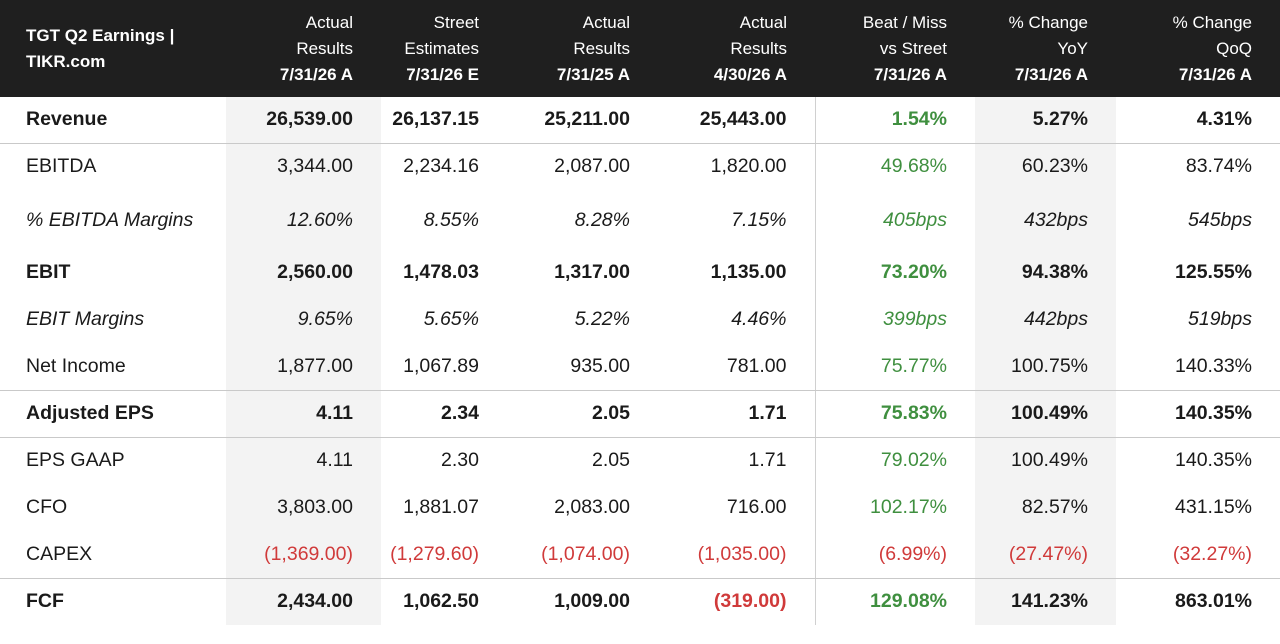 The height and width of the screenshot is (644, 1280). Describe the element at coordinates (1045, 367) in the screenshot. I see `cell-yoy: 100.75%` at that location.